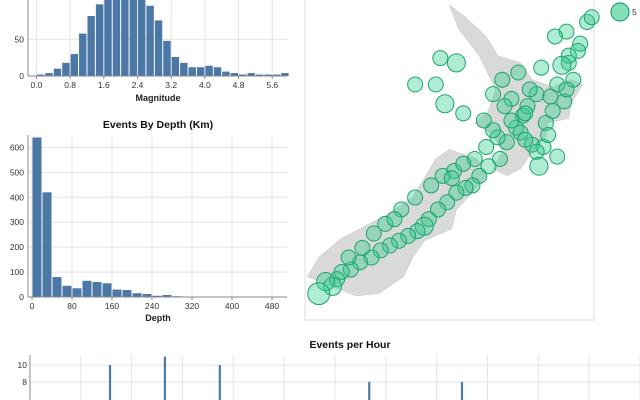 The width and height of the screenshot is (640, 400). I want to click on dep-x-tick-label: 240, so click(152, 306).